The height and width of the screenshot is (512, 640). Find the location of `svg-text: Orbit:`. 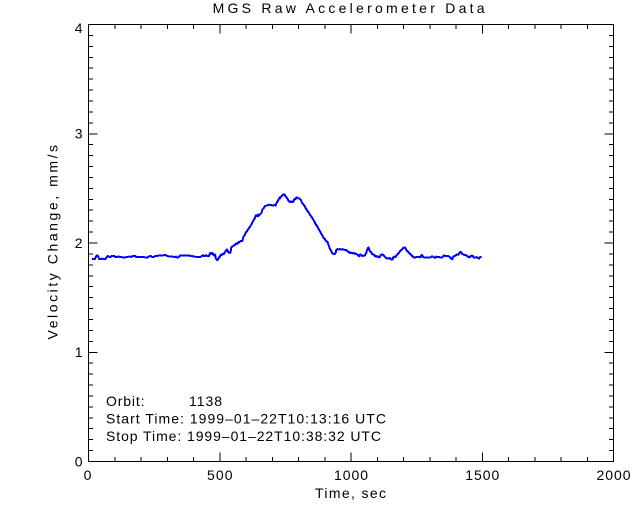

svg-text: Orbit: is located at coordinates (125, 401).